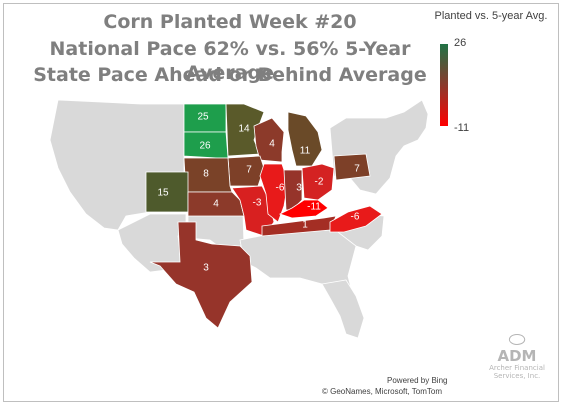  Describe the element at coordinates (314, 207) in the screenshot. I see `label-kentucky: -11` at that location.